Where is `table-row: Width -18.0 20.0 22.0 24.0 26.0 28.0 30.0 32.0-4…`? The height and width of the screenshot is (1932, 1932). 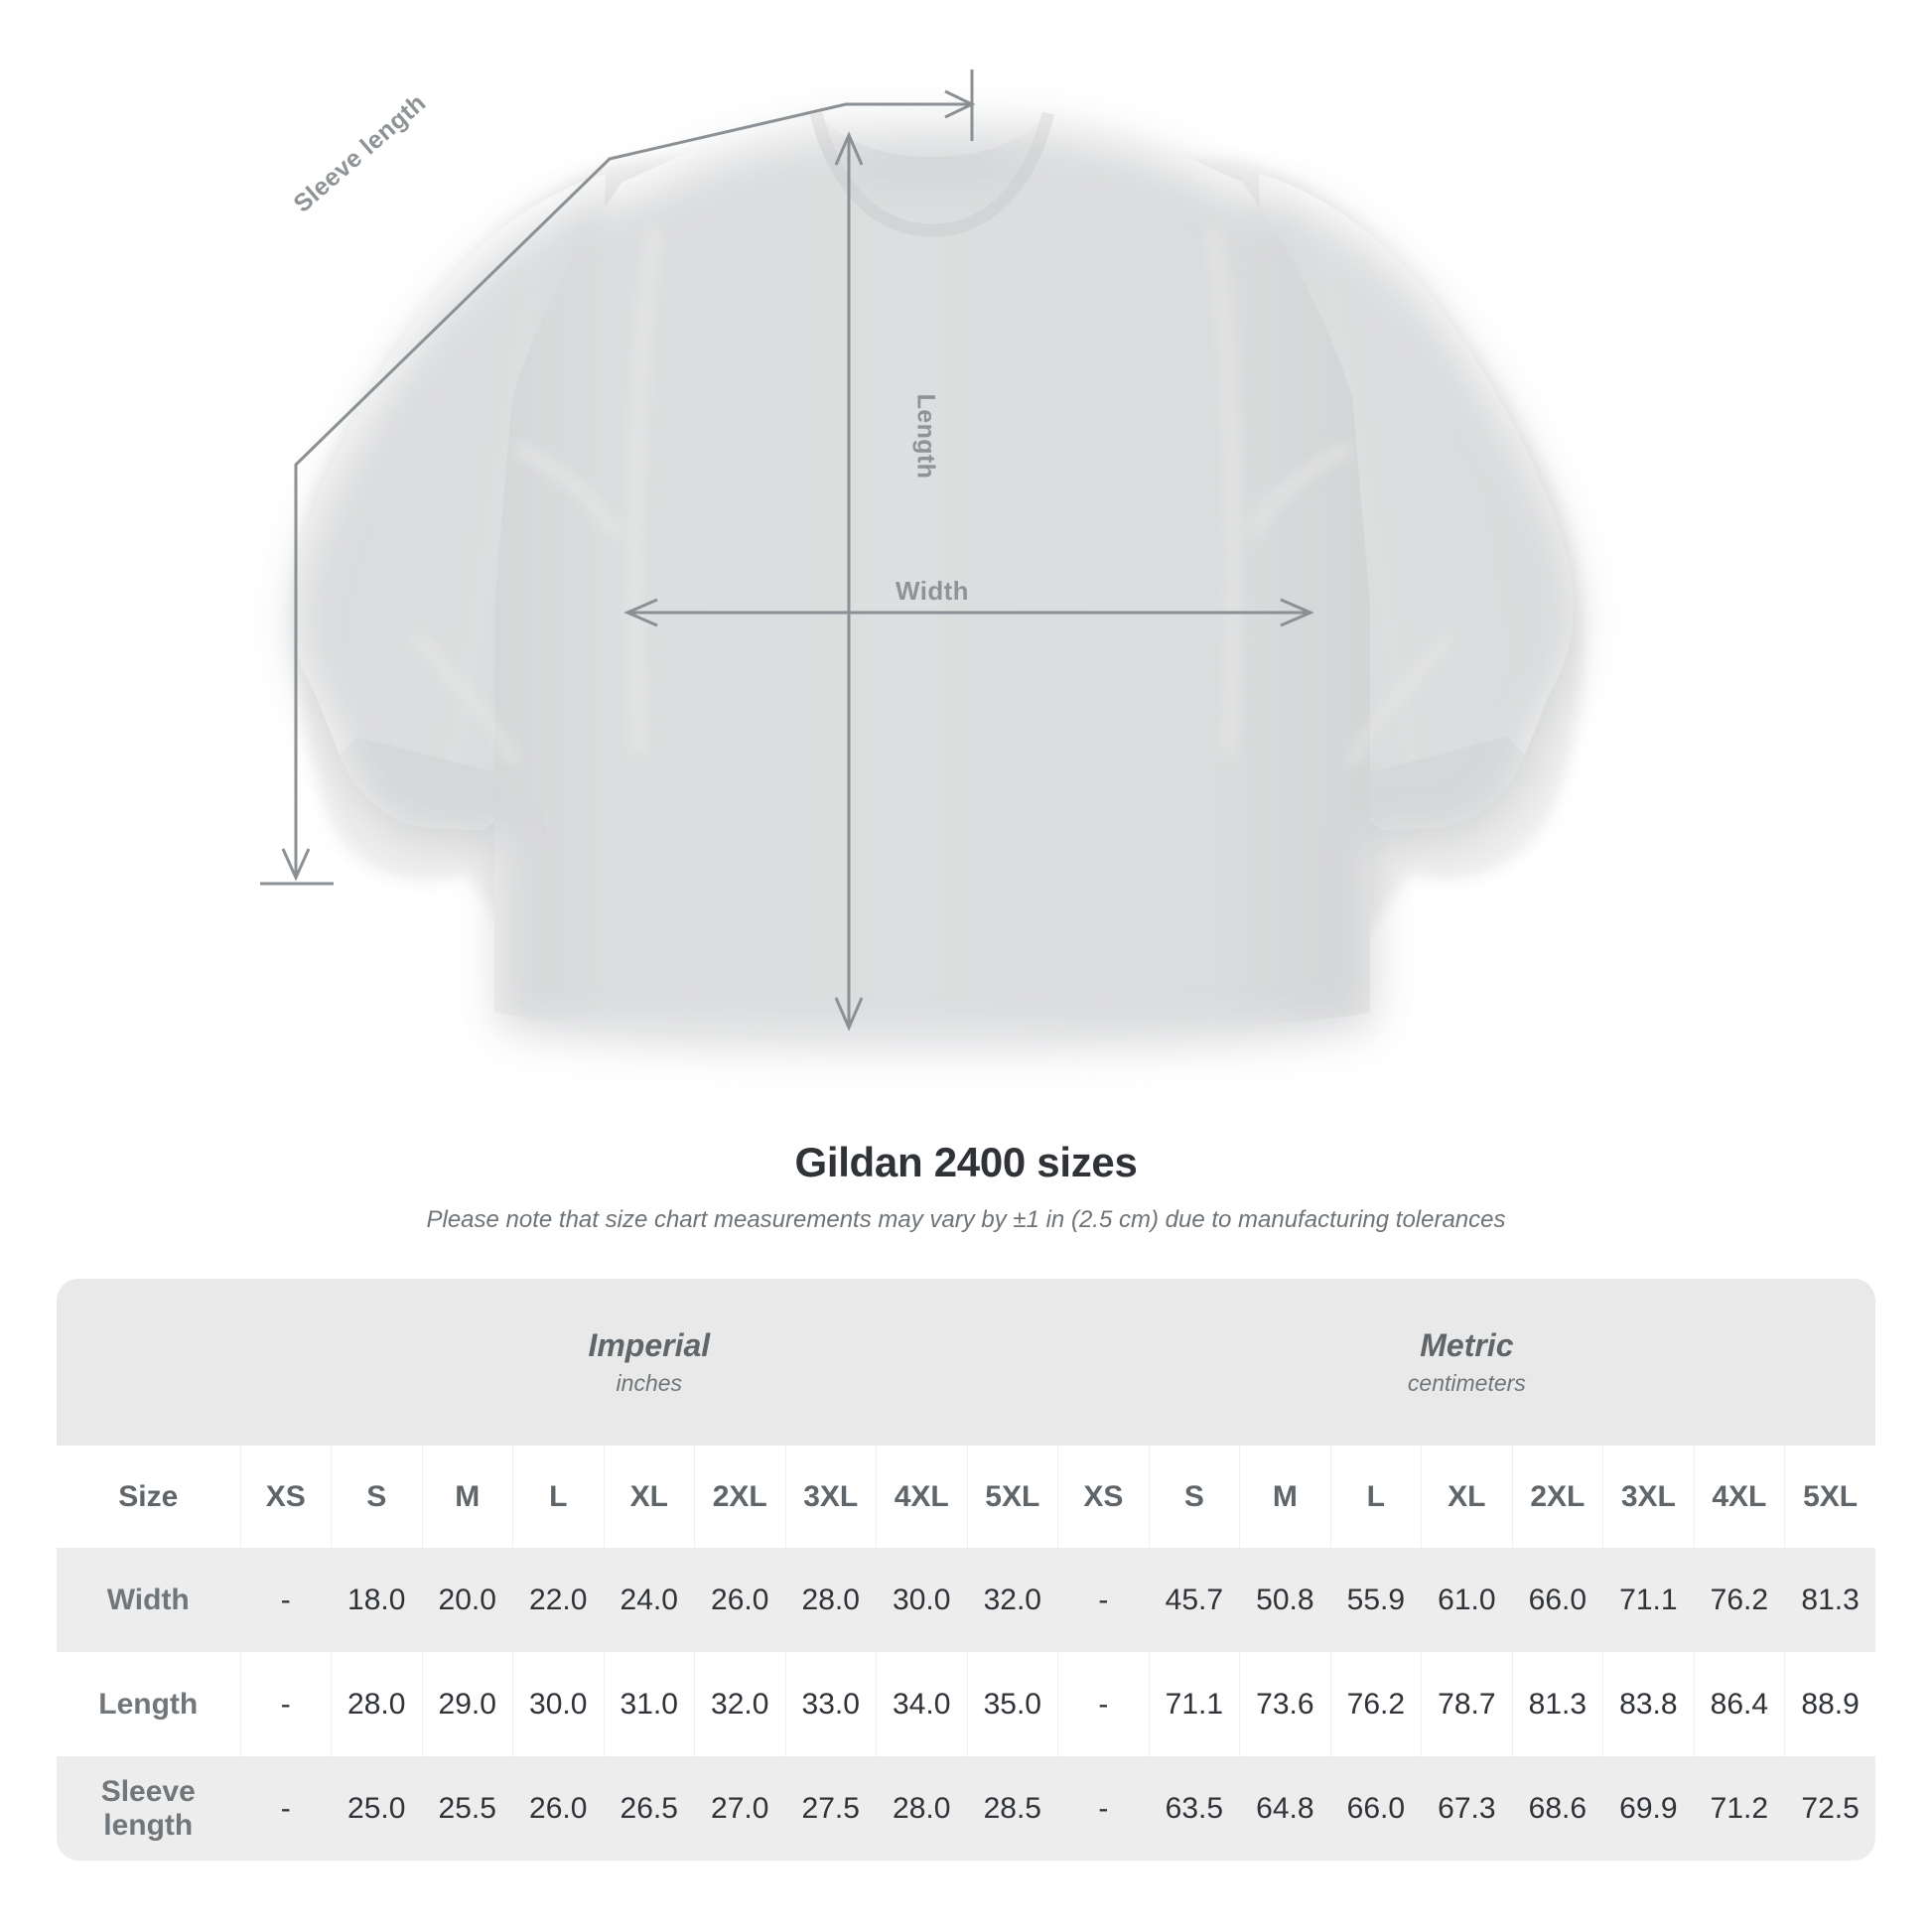 table-row: Width -18.0 20.0 22.0 24.0 26.0 28.0 30.0 32.0-4… is located at coordinates (966, 1600).